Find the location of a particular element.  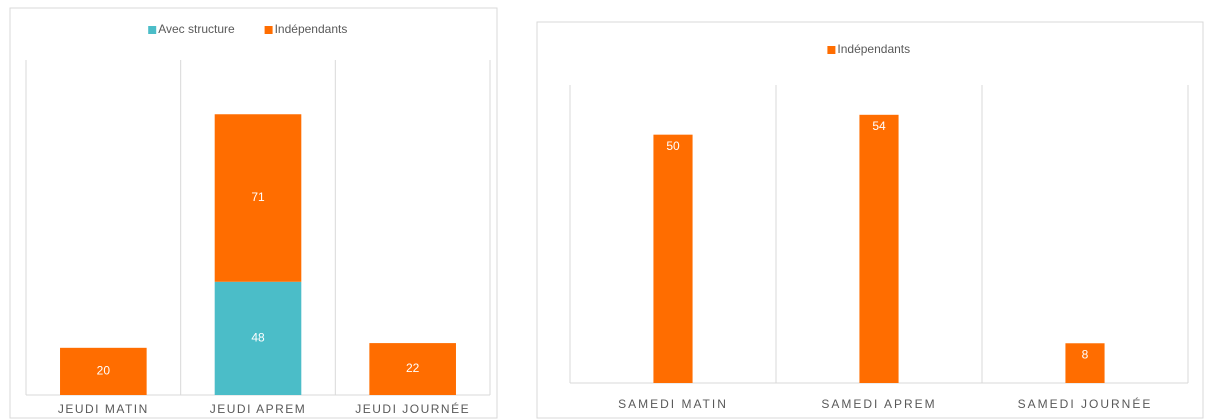

data-label: 8 is located at coordinates (1085, 354).